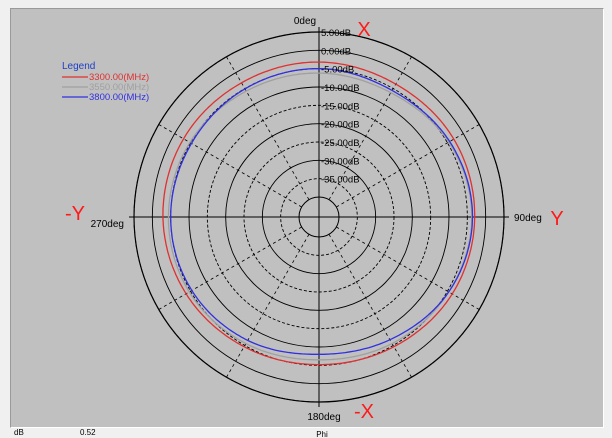 This screenshot has height=438, width=612. What do you see at coordinates (340, 125) in the screenshot?
I see `radial-tick-label: -20.00dB` at bounding box center [340, 125].